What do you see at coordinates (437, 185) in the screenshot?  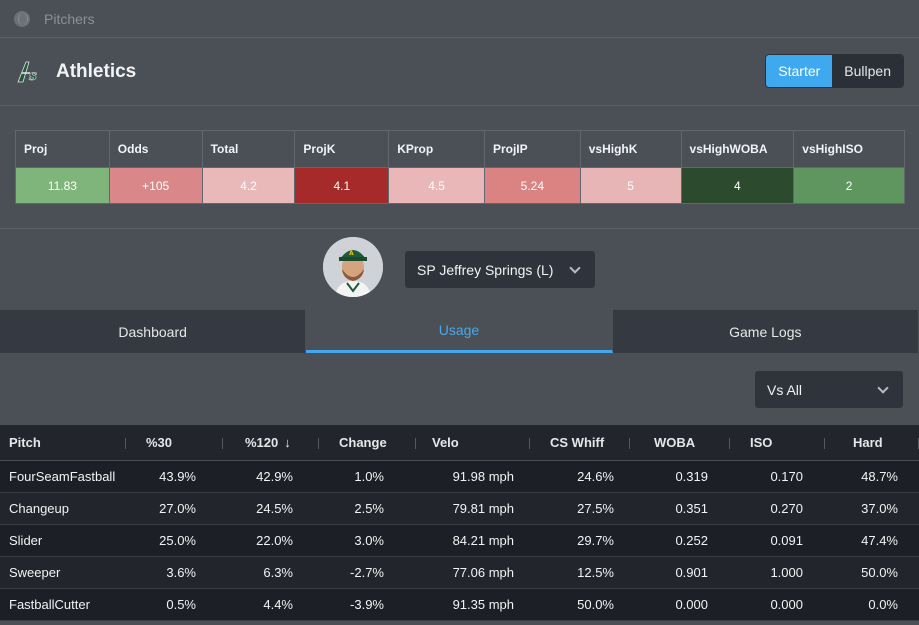 I see `metric-value-kprop: 4.5` at bounding box center [437, 185].